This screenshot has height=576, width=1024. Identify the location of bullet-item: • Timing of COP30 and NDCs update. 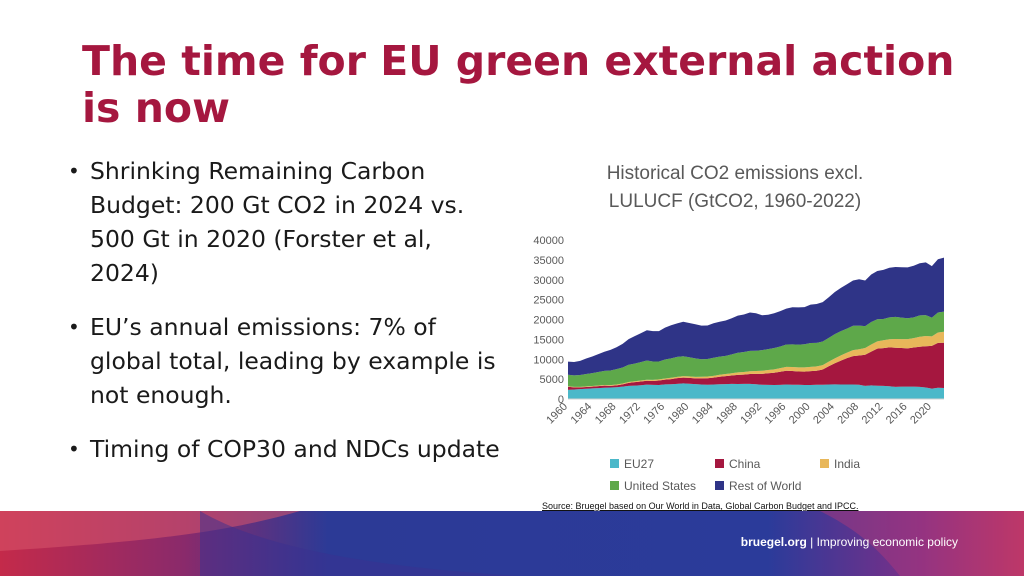
(288, 449).